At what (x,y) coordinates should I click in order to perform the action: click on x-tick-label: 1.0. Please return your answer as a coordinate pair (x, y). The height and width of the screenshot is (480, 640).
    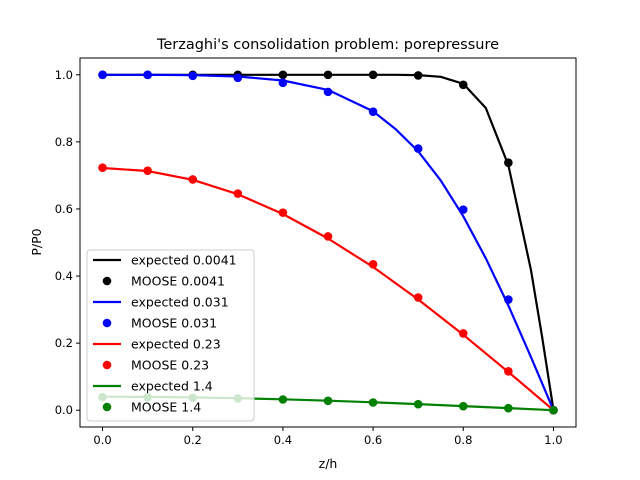
    Looking at the image, I should click on (553, 440).